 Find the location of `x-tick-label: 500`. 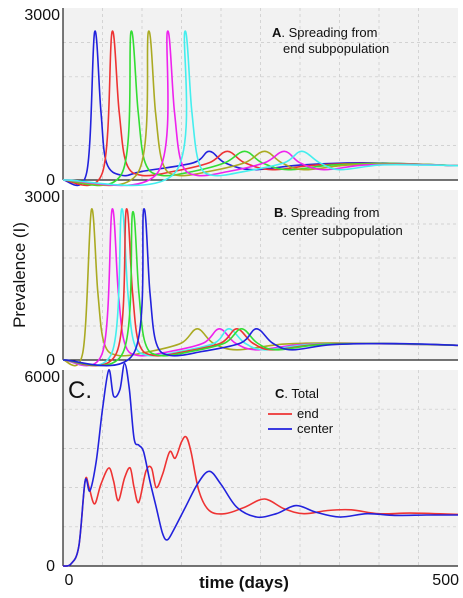

x-tick-label: 500 is located at coordinates (445, 580).